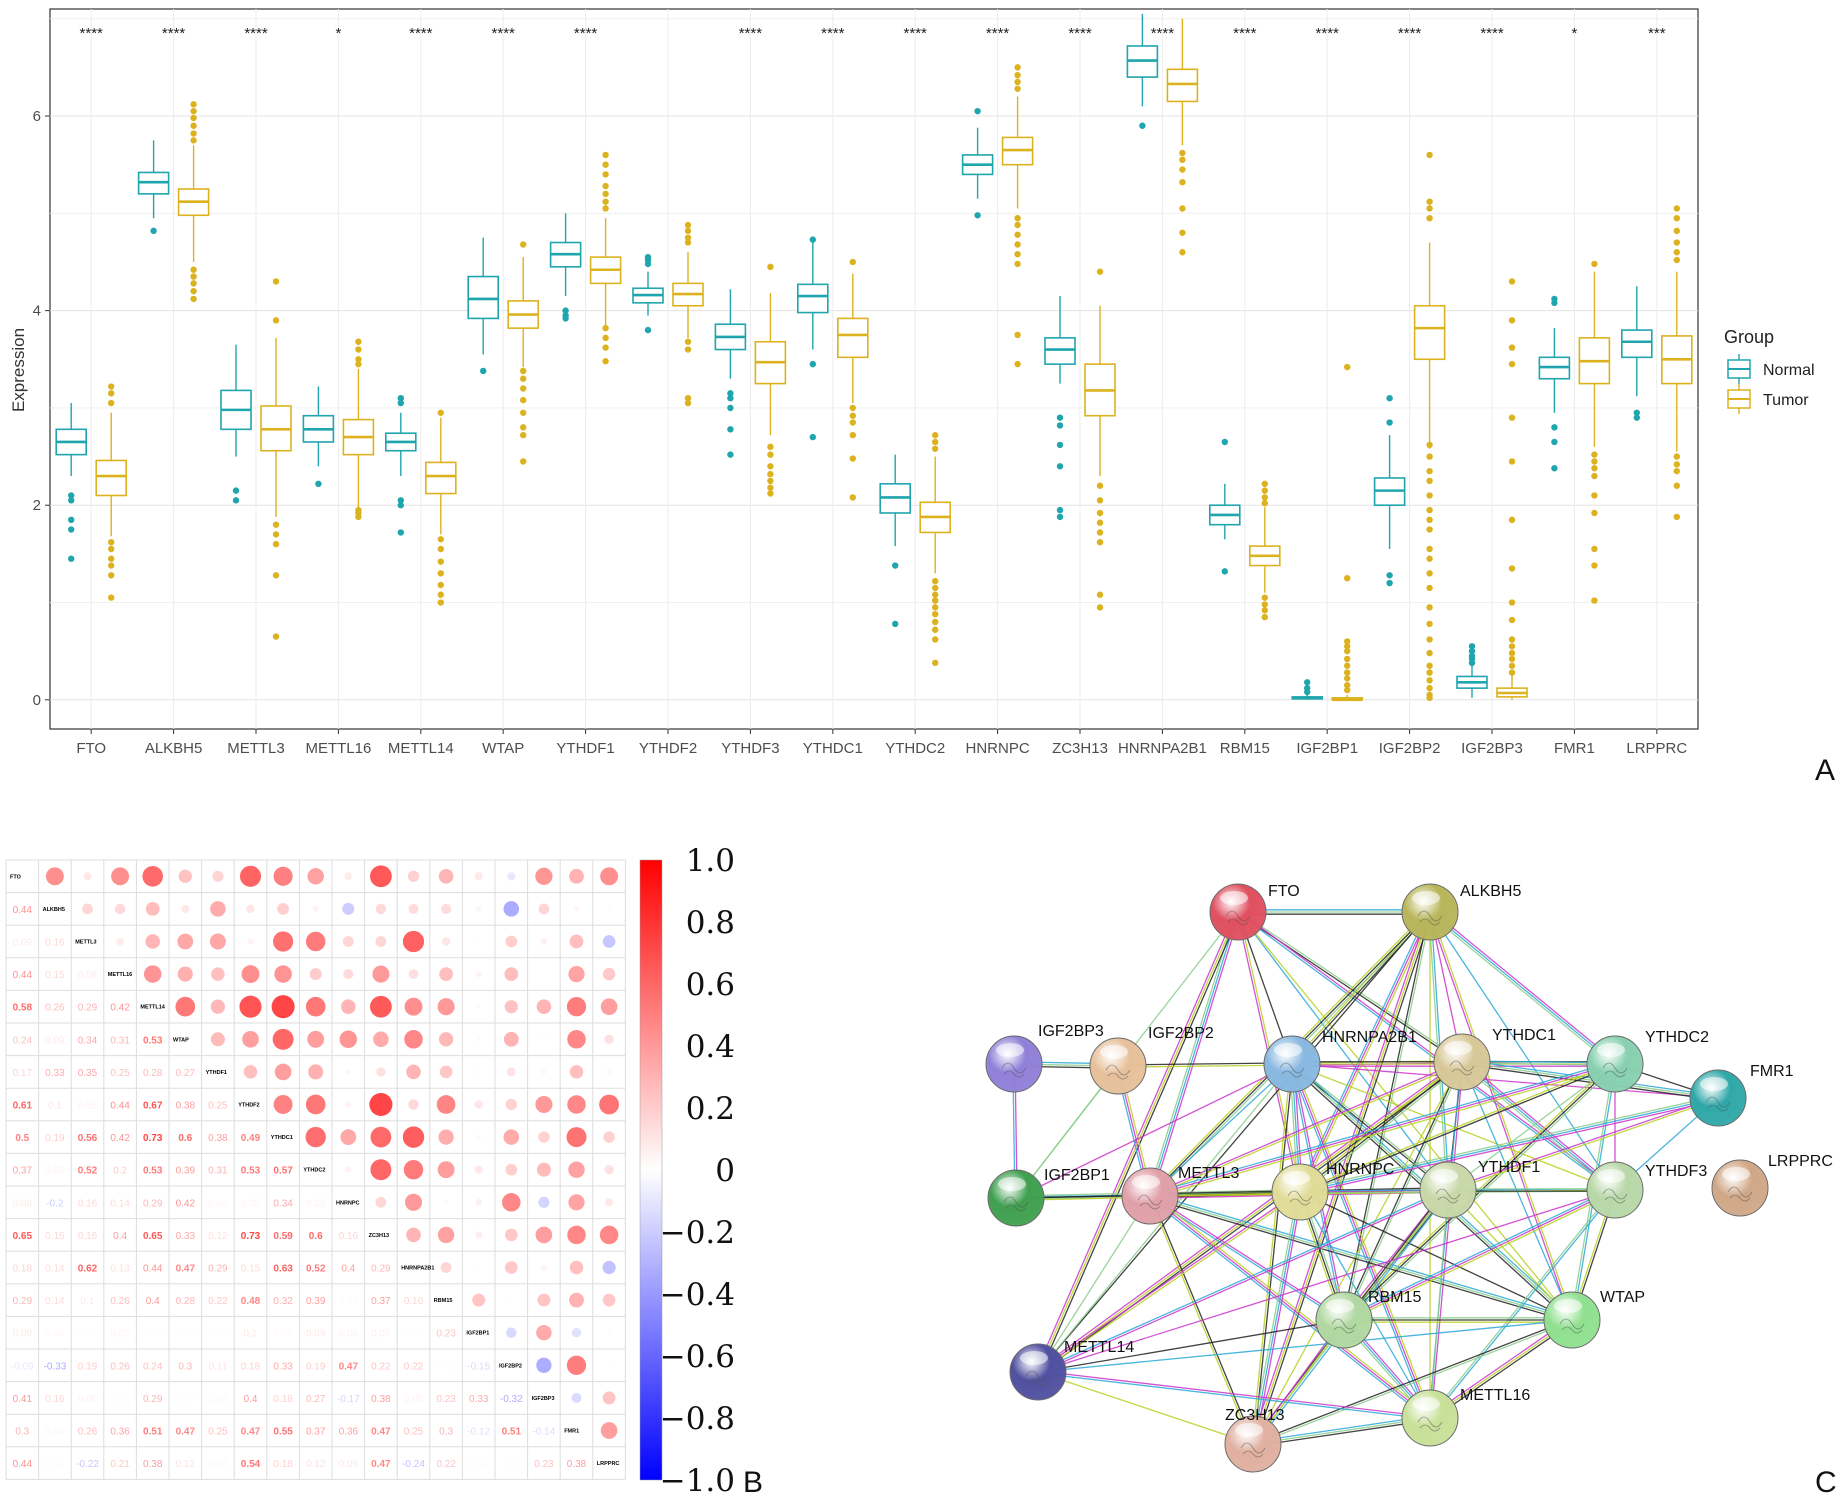 The width and height of the screenshot is (1838, 1497). I want to click on corr-value: 0.44, so click(23, 975).